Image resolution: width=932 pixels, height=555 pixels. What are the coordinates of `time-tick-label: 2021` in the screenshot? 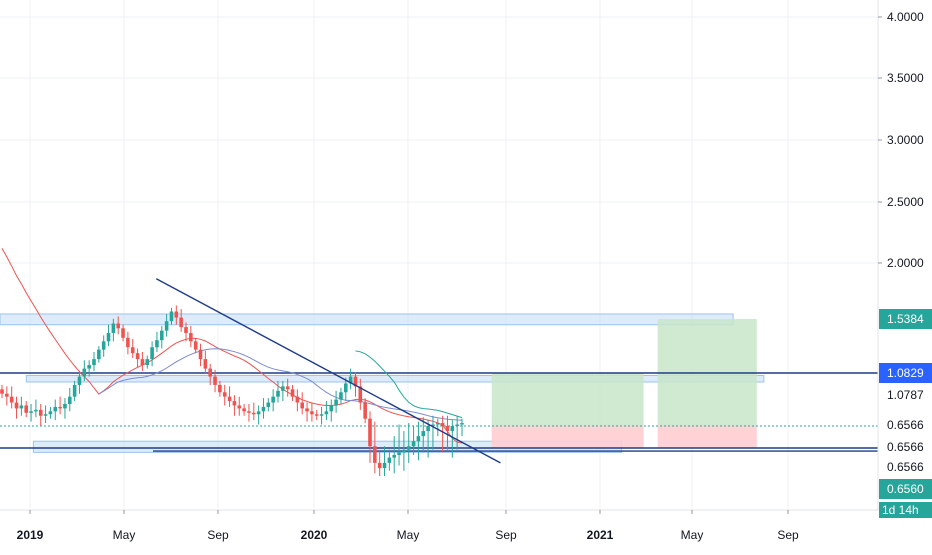 It's located at (600, 535).